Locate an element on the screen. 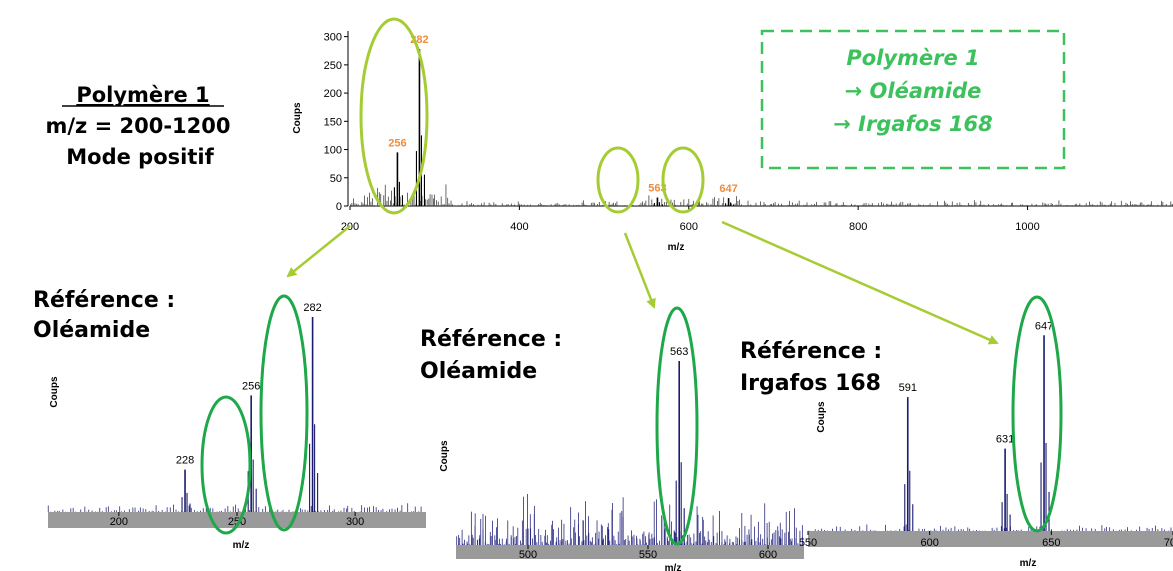  x-tick-label: 300 is located at coordinates (355, 522).